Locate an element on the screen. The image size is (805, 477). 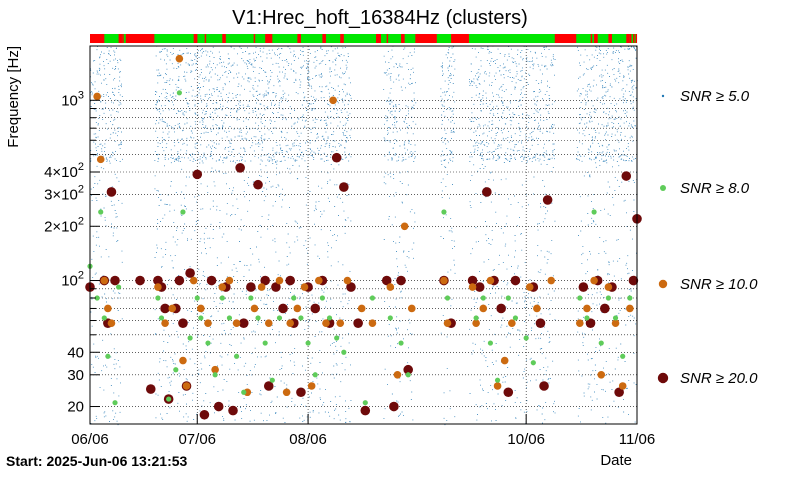
segment-bar is located at coordinates (364, 38).